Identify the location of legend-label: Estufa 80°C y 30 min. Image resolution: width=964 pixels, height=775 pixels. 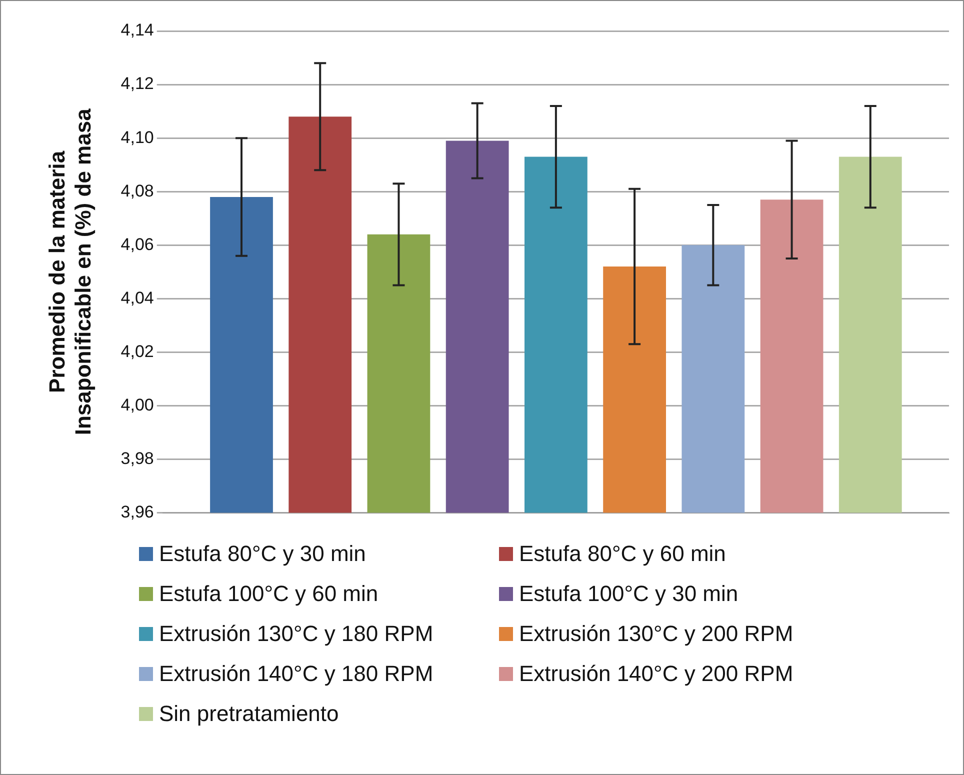
(262, 554).